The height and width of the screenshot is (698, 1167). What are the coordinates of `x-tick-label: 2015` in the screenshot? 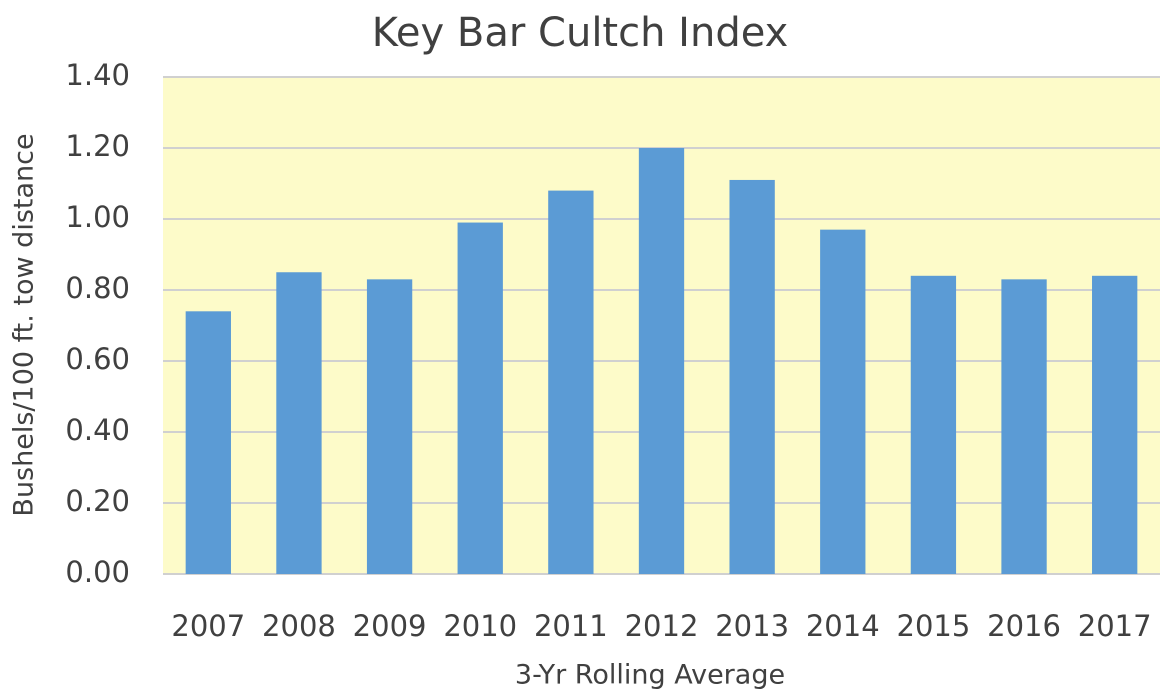 It's located at (934, 626).